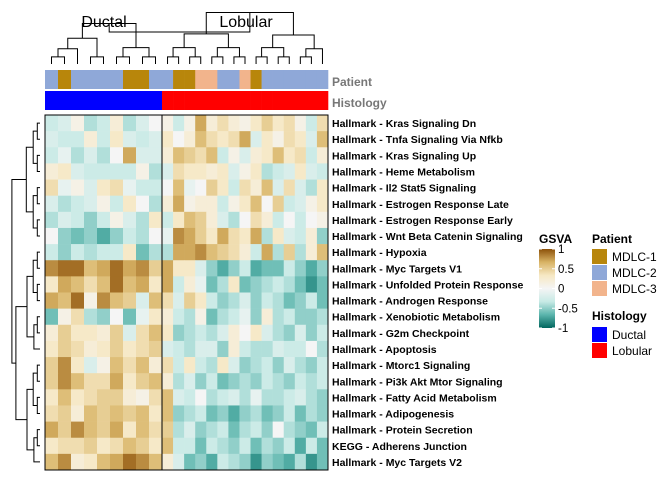  Describe the element at coordinates (629, 335) in the screenshot. I see `histology-legend-label: Ductal` at that location.